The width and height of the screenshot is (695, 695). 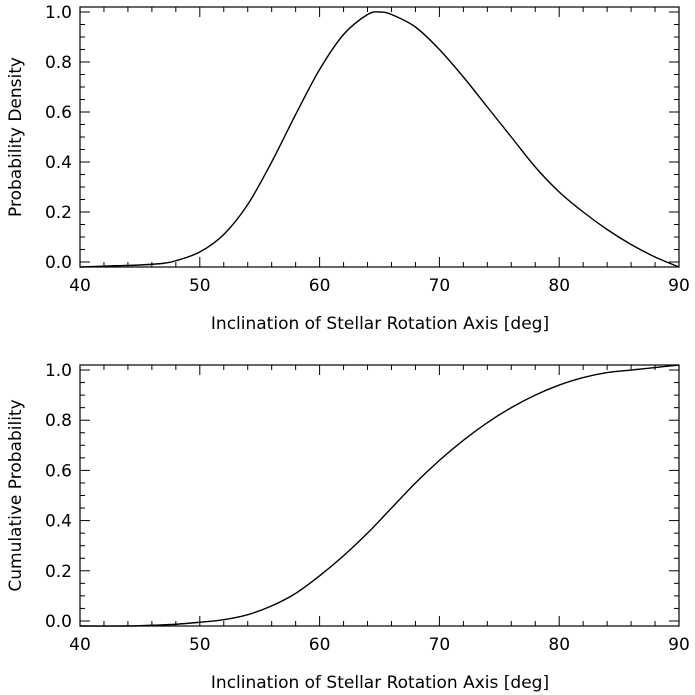 What do you see at coordinates (16, 495) in the screenshot?
I see `y-axis-title: Cumulative Probability` at bounding box center [16, 495].